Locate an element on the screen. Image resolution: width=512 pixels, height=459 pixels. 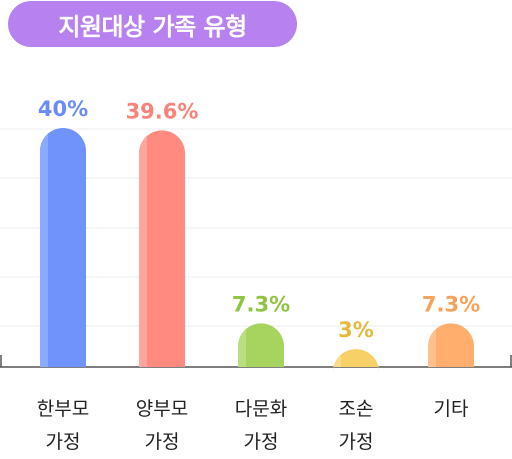
category-label-4: 기타 is located at coordinates (451, 409).